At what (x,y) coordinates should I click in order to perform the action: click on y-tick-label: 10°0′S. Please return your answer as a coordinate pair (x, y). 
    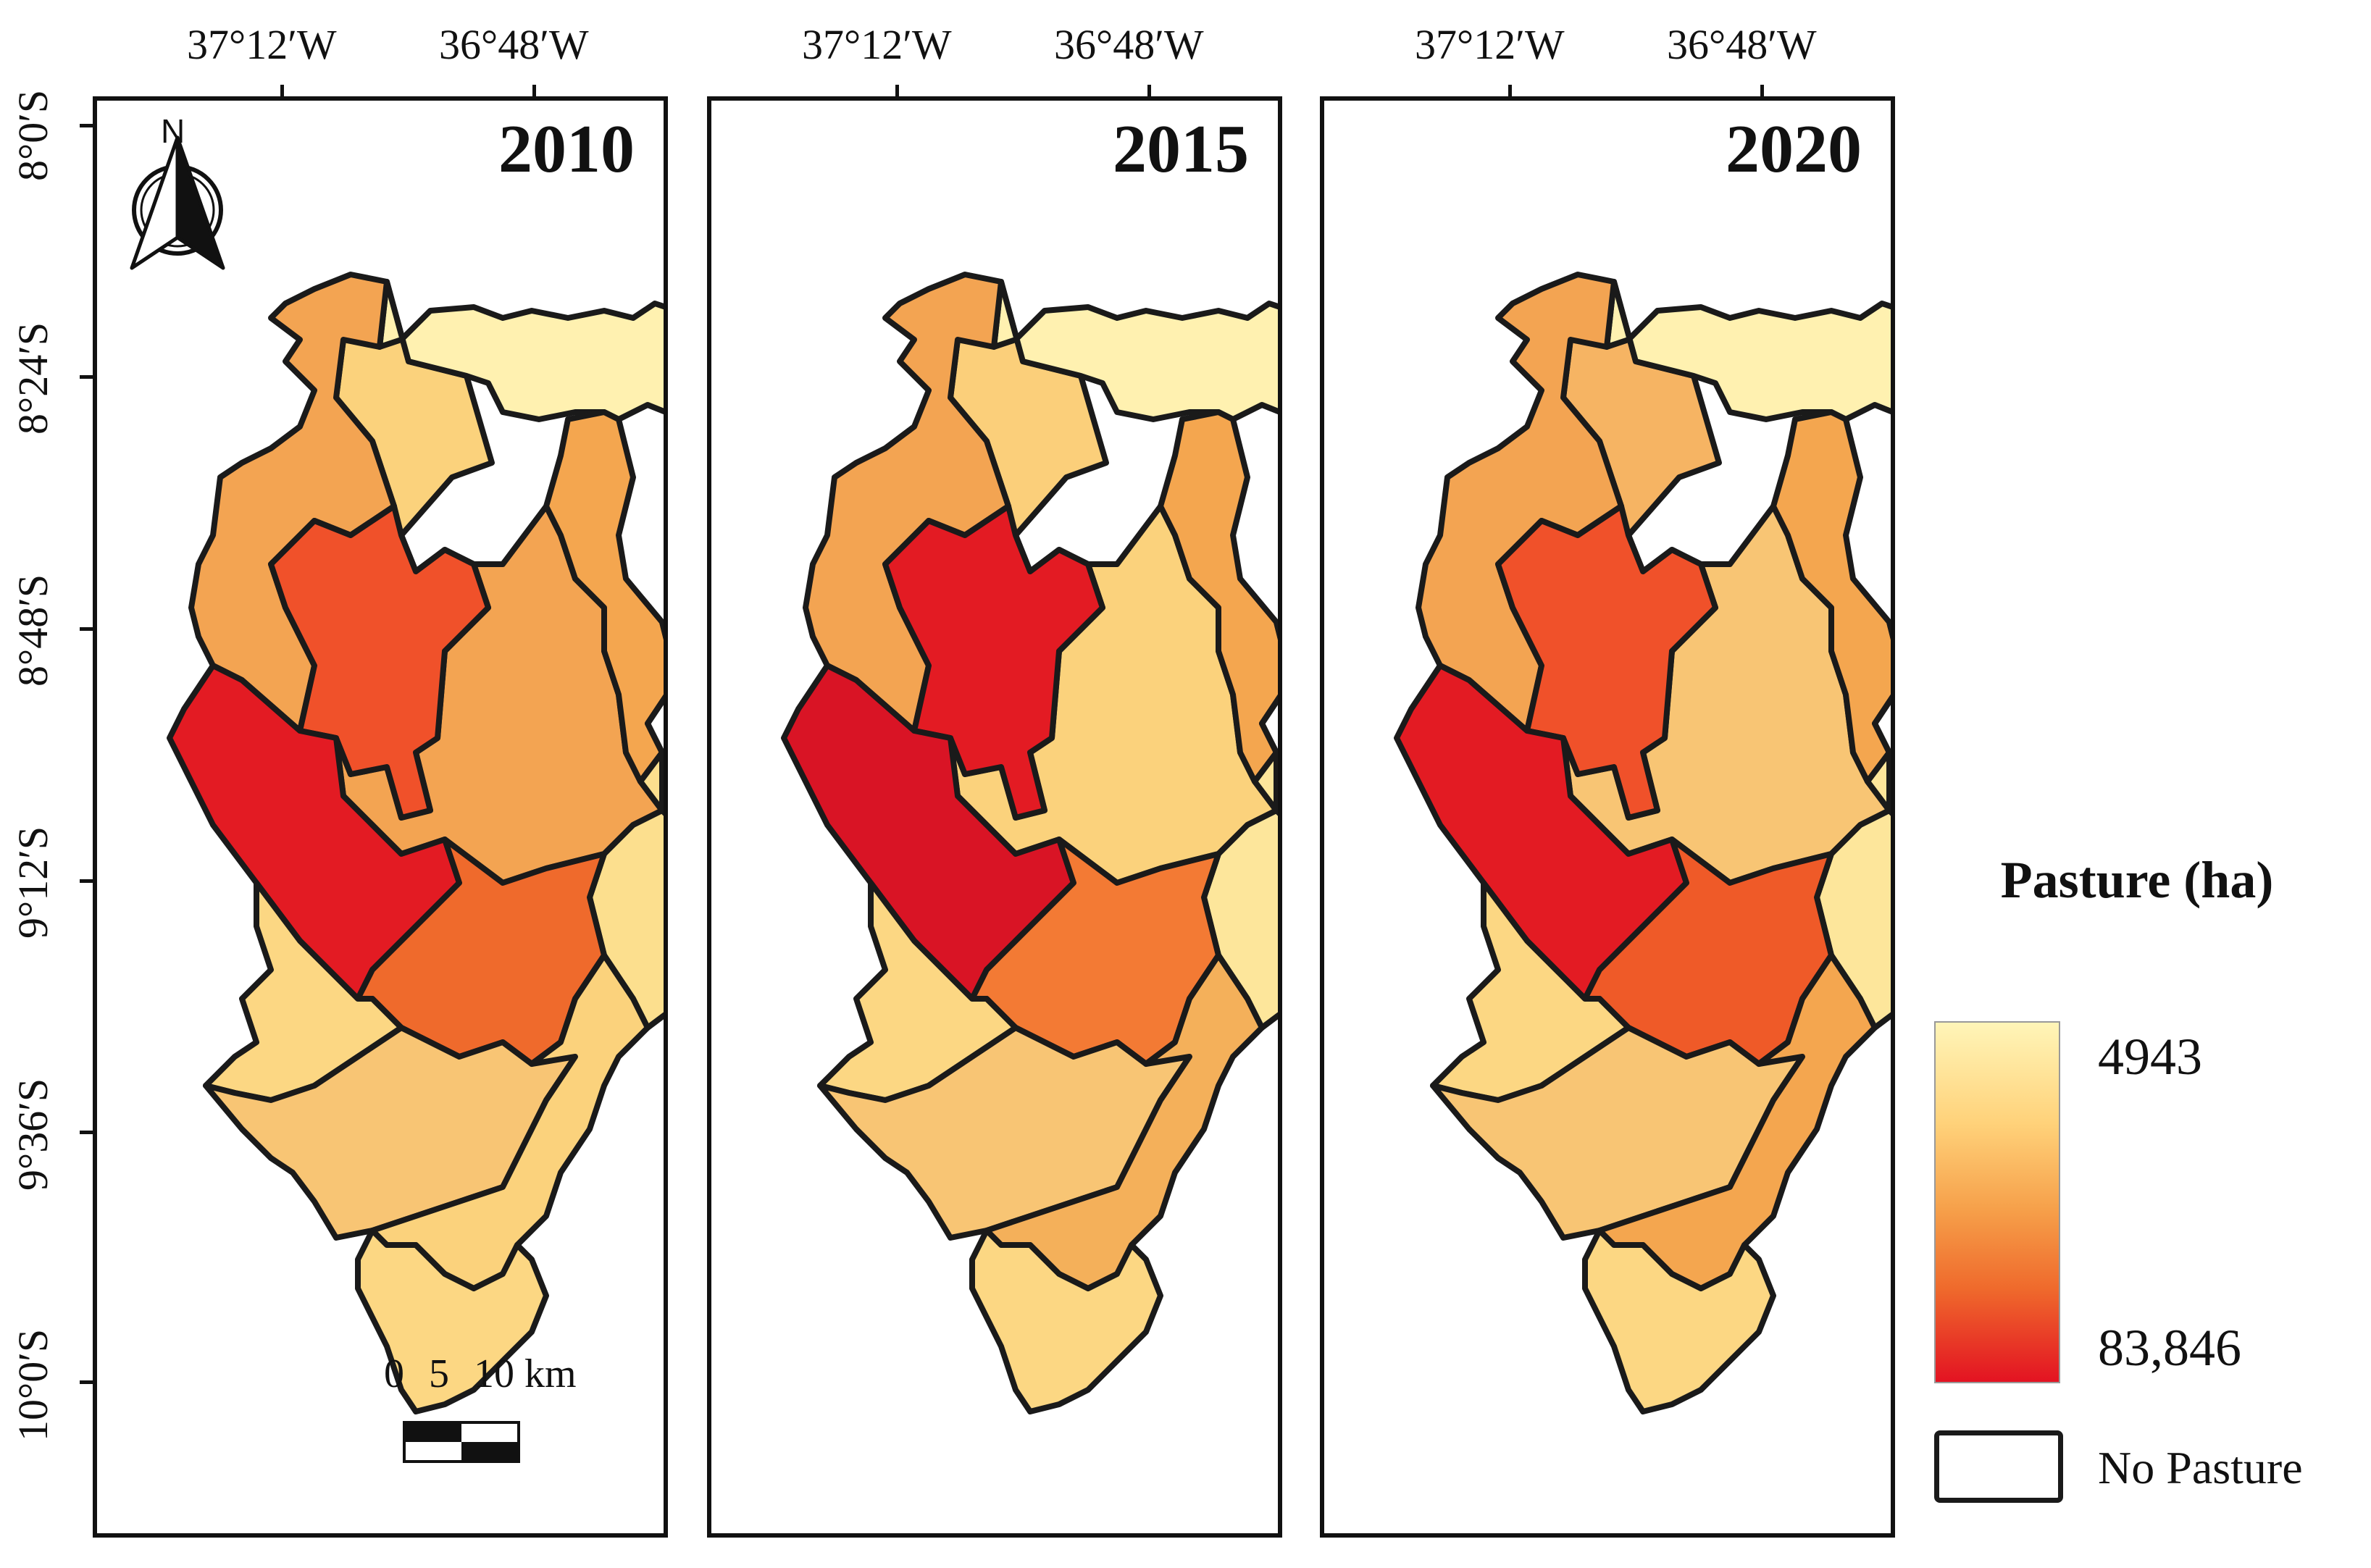
    Looking at the image, I should click on (33, 1384).